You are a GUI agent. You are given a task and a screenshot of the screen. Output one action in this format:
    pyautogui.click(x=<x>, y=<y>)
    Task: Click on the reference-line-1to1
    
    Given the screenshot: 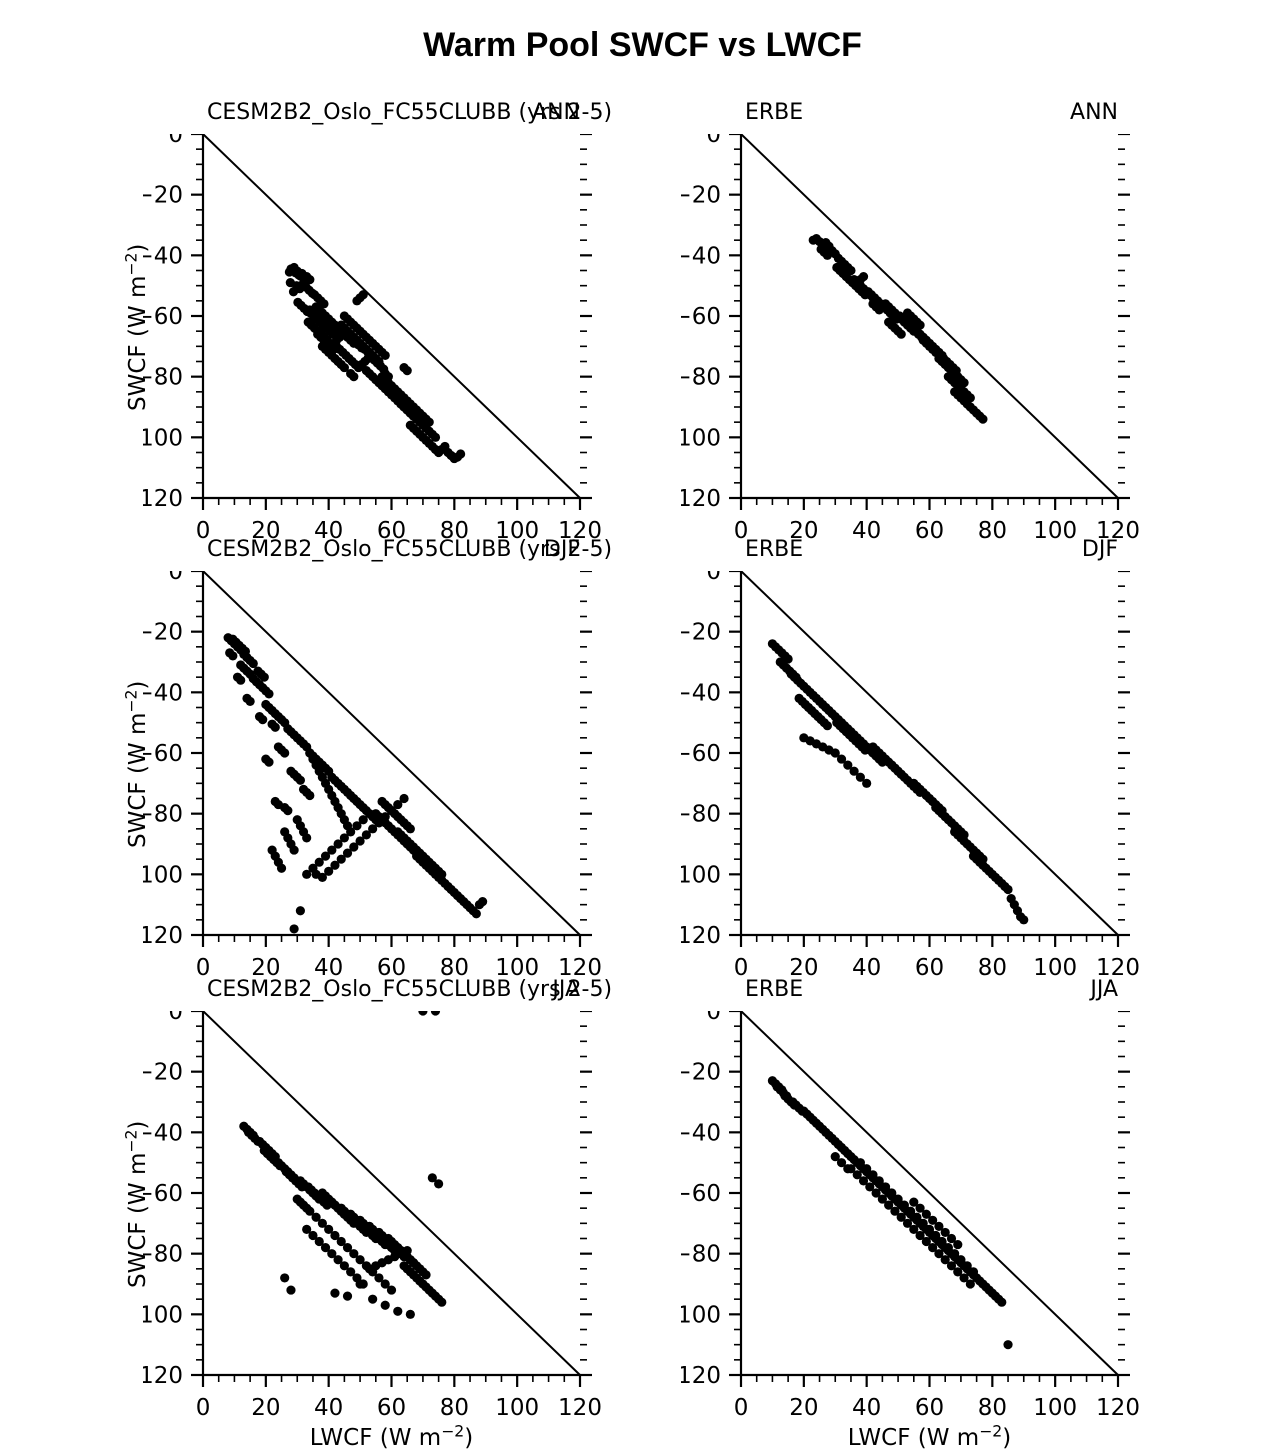 What is the action you would take?
    pyautogui.click(x=929, y=1193)
    